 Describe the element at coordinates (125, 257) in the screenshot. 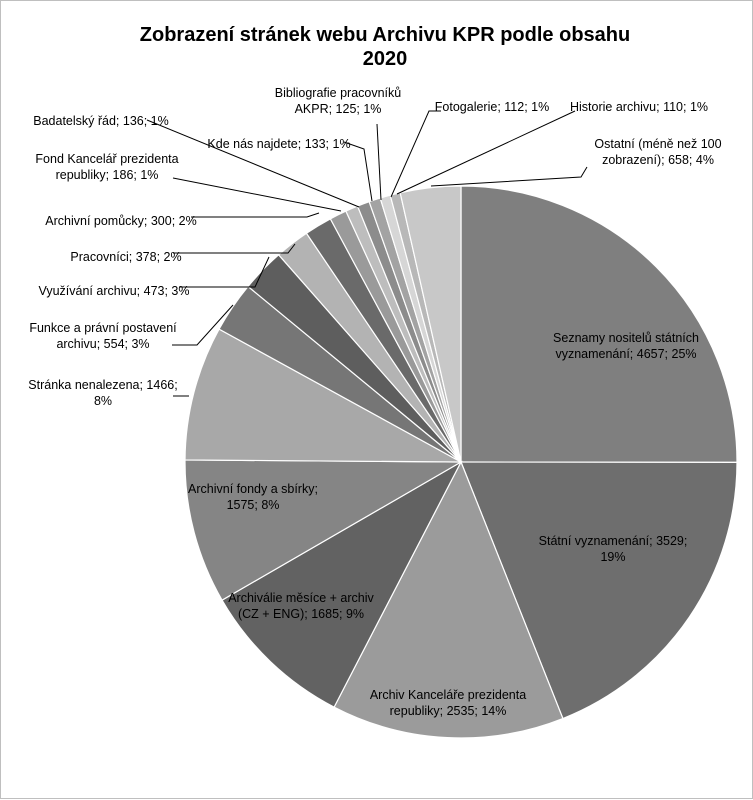

I see `slice-data-label: Pracovníci; 378; 2%` at that location.